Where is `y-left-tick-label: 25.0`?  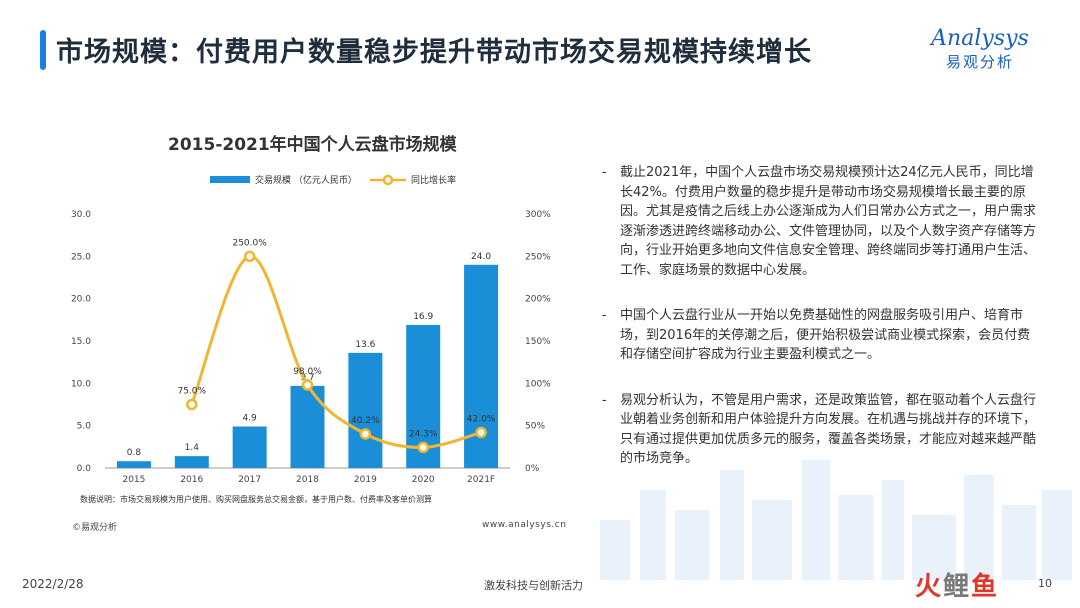 y-left-tick-label: 25.0 is located at coordinates (81, 257).